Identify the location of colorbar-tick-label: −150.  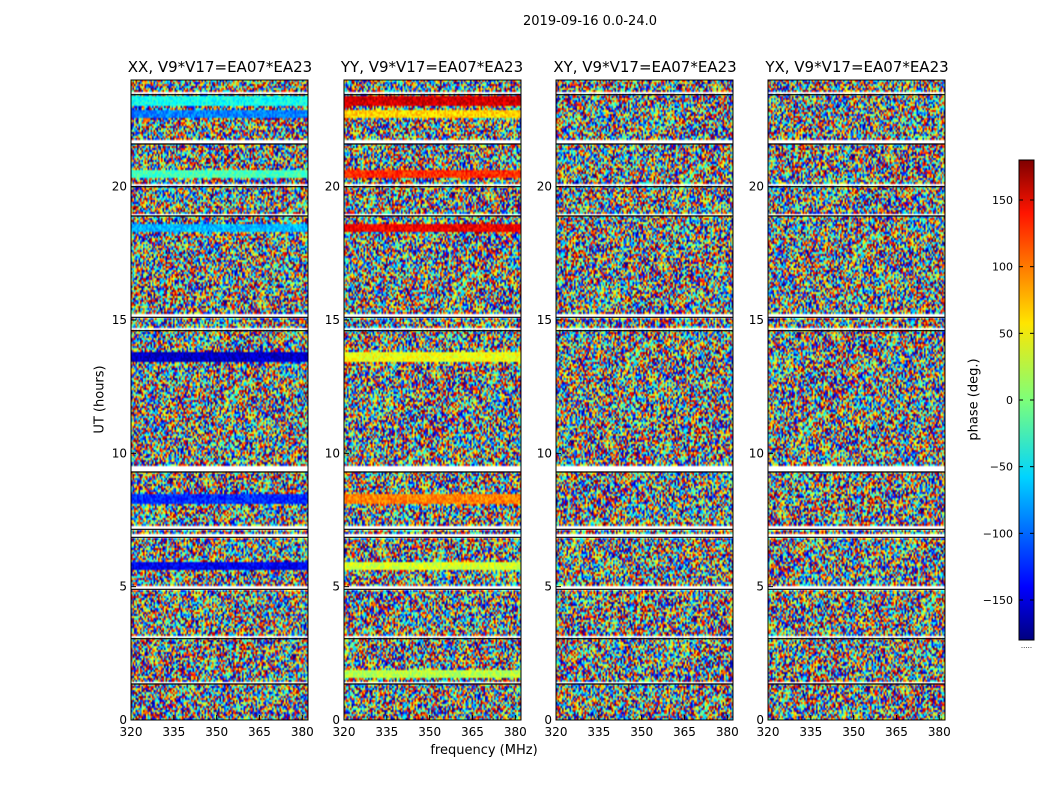
(998, 600).